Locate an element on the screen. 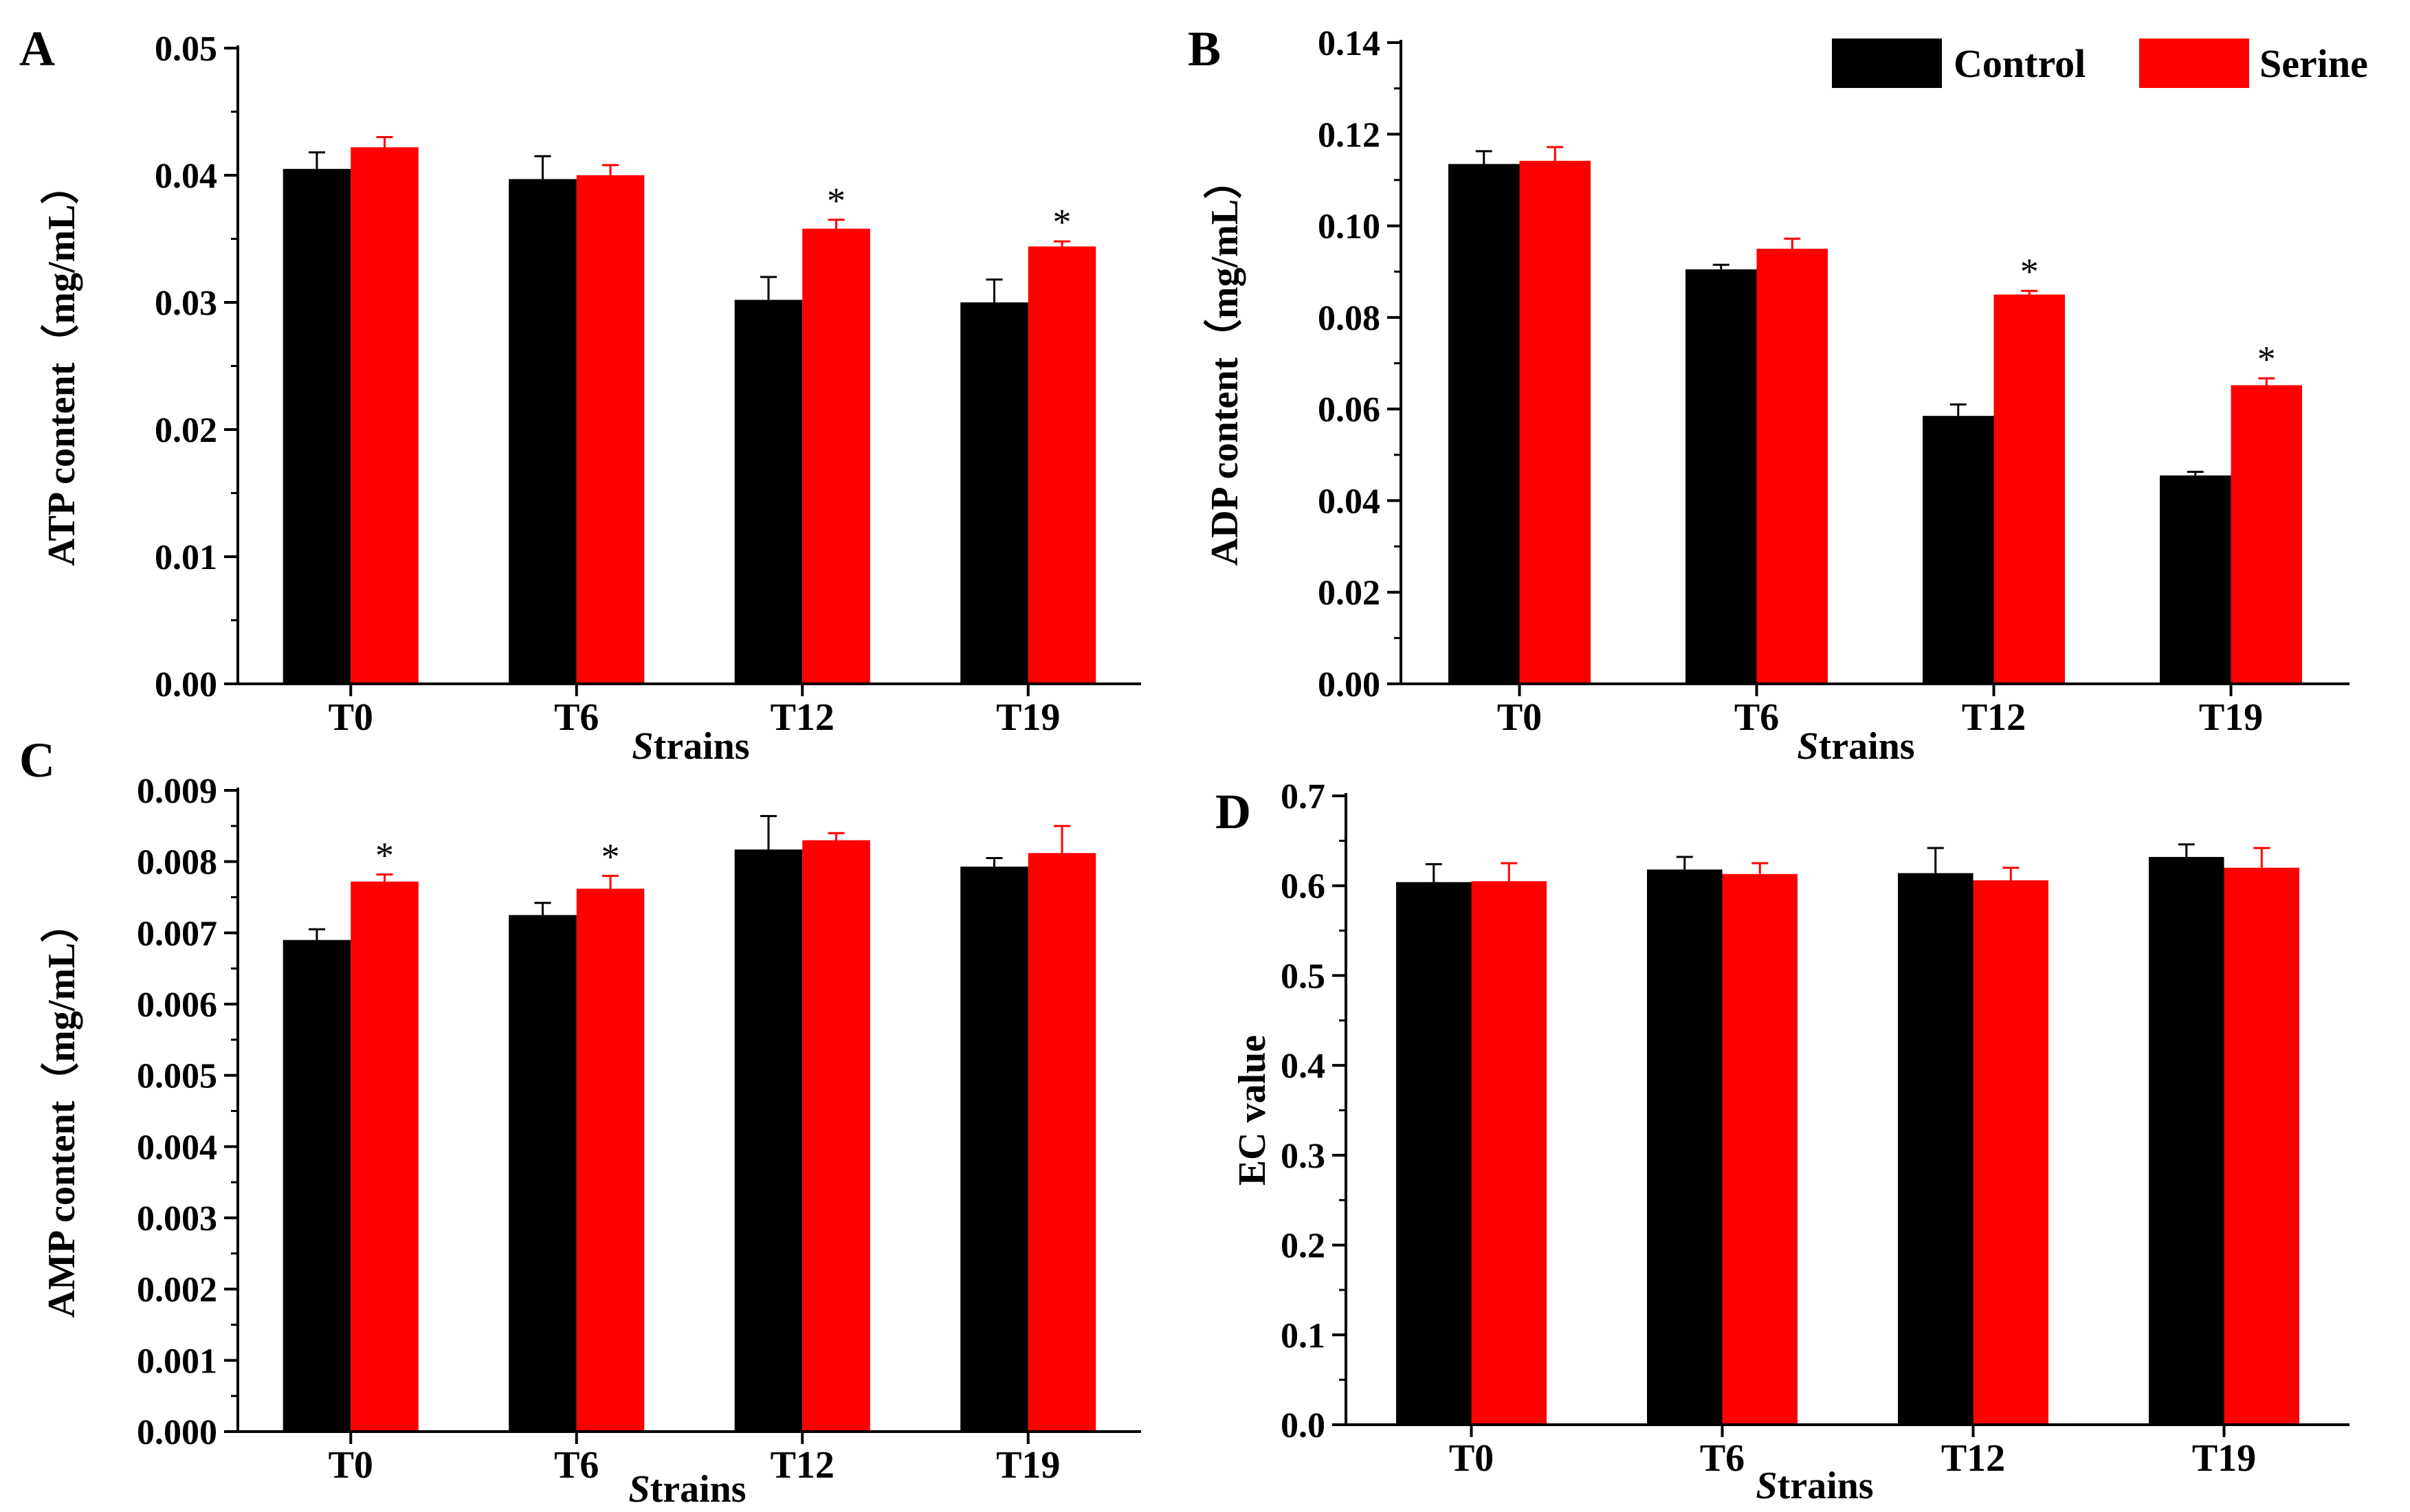  y-tick-label: 0.1 is located at coordinates (1303, 1336).